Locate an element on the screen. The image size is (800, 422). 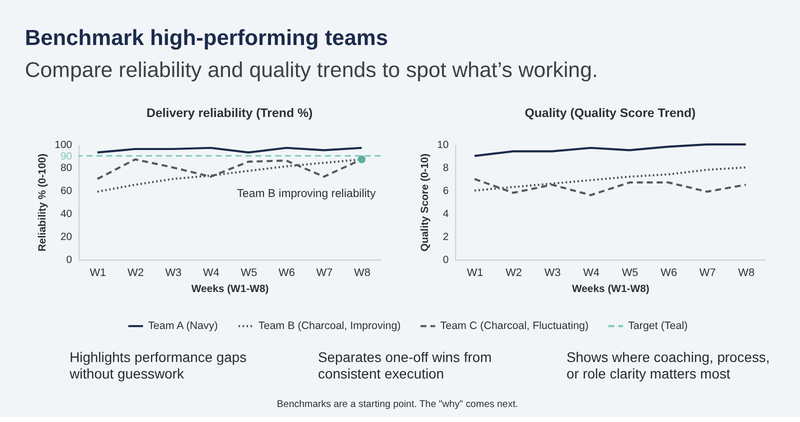
text: Highlights performance gaps without guesswork is located at coordinates (157, 365).